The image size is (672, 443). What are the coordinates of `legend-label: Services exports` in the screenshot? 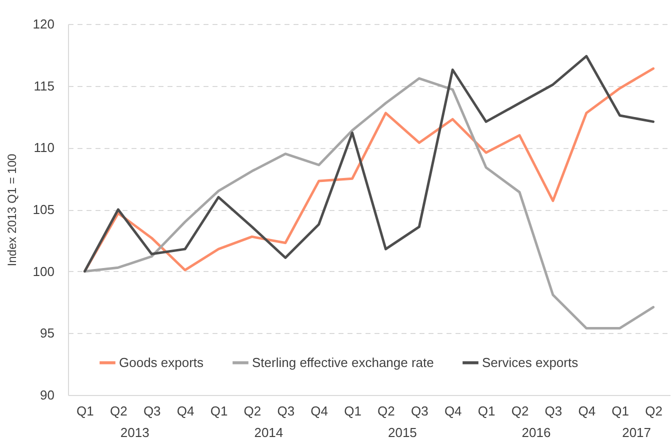 It's located at (530, 362).